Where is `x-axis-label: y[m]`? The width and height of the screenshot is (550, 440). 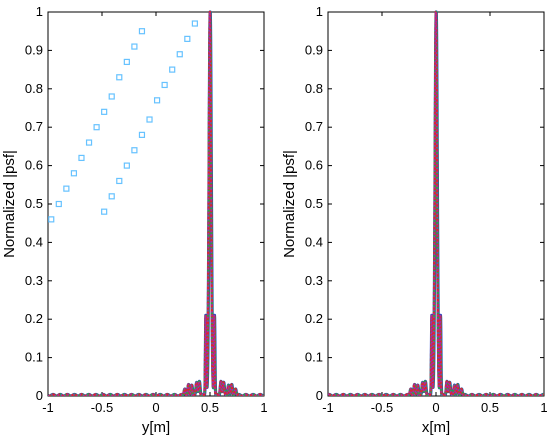
x-axis-label: y[m] is located at coordinates (156, 427).